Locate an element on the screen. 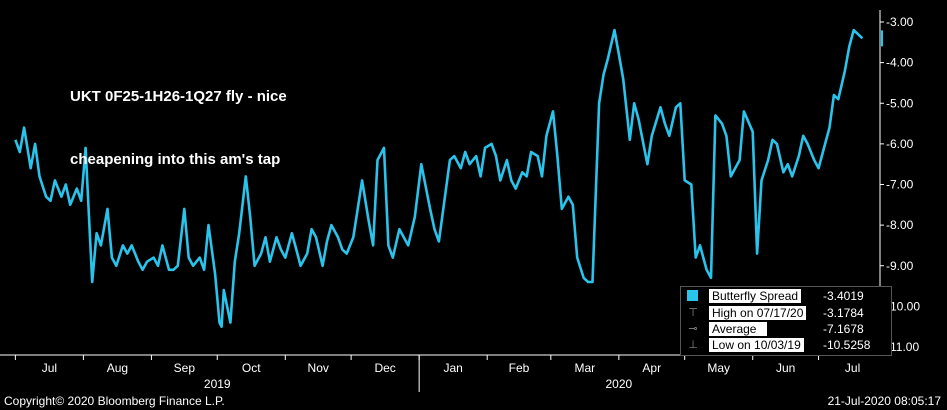  legend-value: -10.5258 is located at coordinates (847, 345).